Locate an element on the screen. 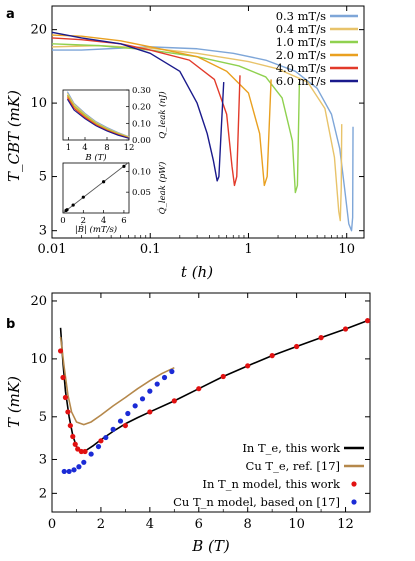 Image resolution: width=415 pixels, height=561 pixels. inset-qleak-xlabel: B (T) is located at coordinates (95, 157).